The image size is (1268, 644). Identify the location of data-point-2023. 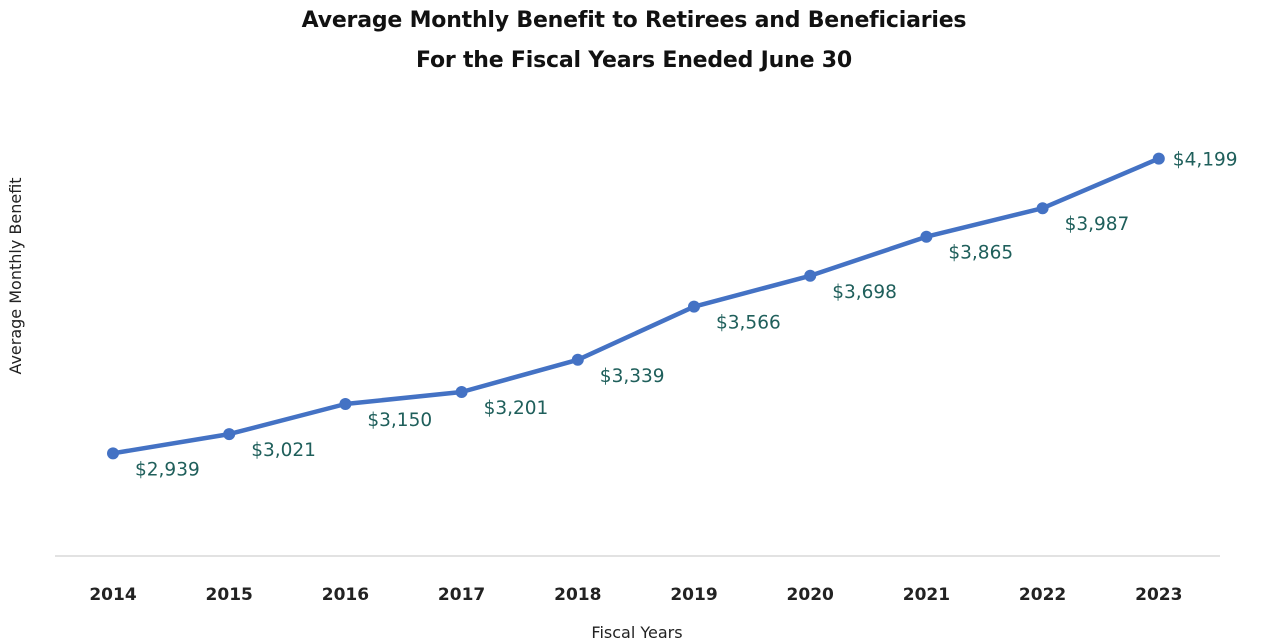
(1158, 158).